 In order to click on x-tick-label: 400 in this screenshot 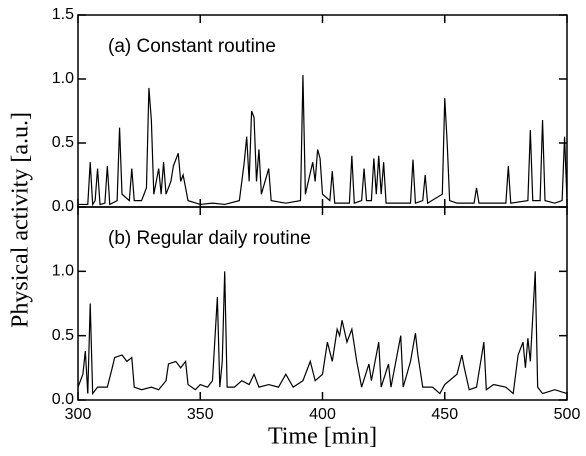, I will do `click(322, 414)`.